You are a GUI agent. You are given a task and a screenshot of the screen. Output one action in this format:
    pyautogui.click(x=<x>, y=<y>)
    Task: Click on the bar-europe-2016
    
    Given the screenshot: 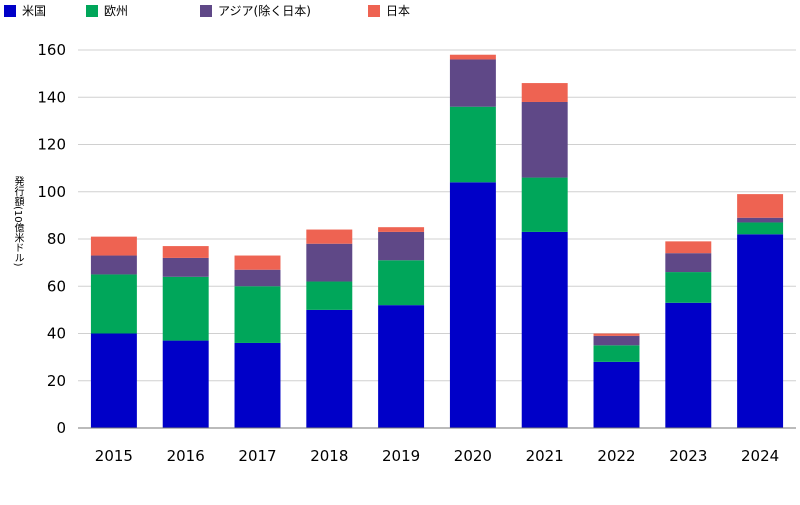 What is the action you would take?
    pyautogui.click(x=185, y=308)
    